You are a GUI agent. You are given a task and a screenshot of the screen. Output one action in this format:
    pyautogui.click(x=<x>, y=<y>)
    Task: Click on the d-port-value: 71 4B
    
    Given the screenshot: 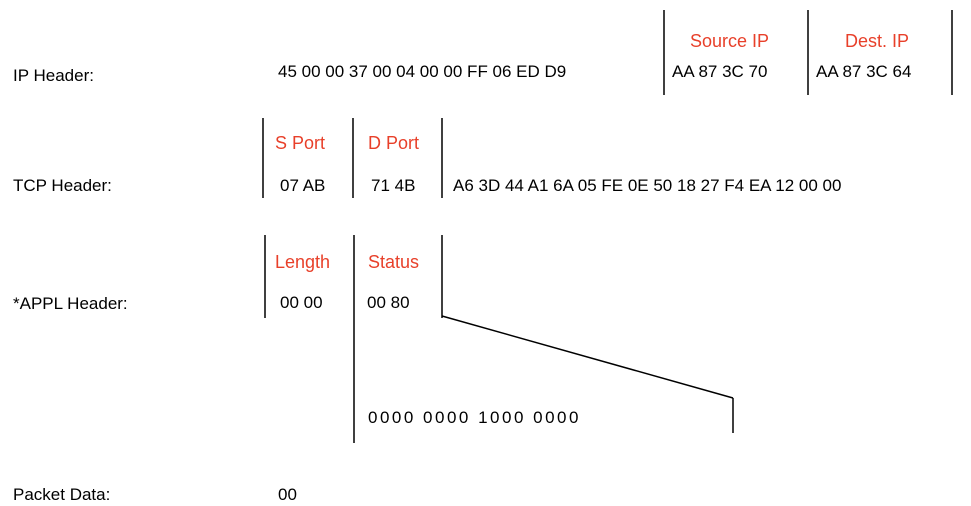 What is the action you would take?
    pyautogui.click(x=393, y=185)
    